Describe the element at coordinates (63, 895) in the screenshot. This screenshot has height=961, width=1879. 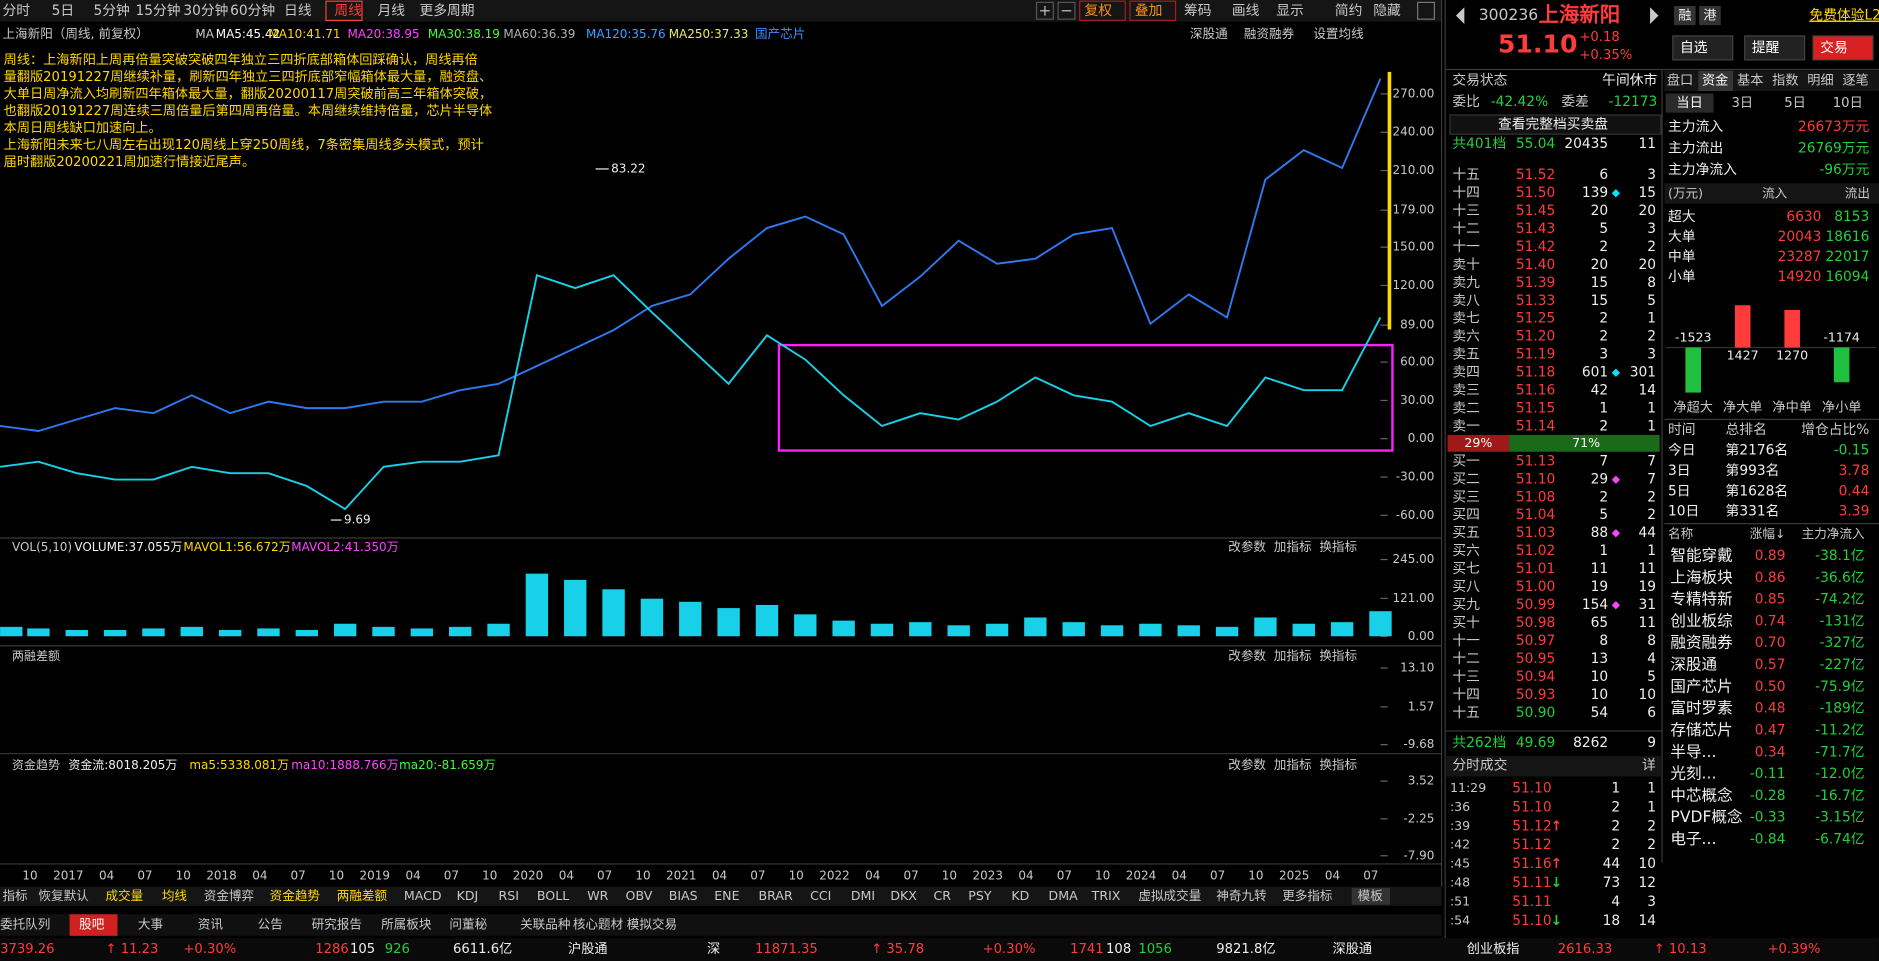
I see `indicator-tab: 恢复默认` at that location.